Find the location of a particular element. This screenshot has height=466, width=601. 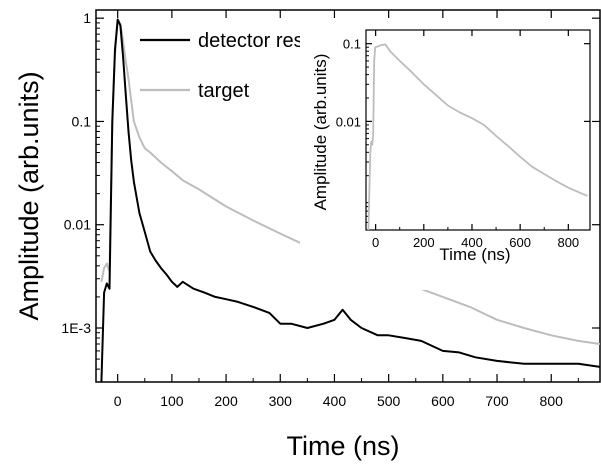

main-y-tick-label-1: 1 is located at coordinates (87, 18).